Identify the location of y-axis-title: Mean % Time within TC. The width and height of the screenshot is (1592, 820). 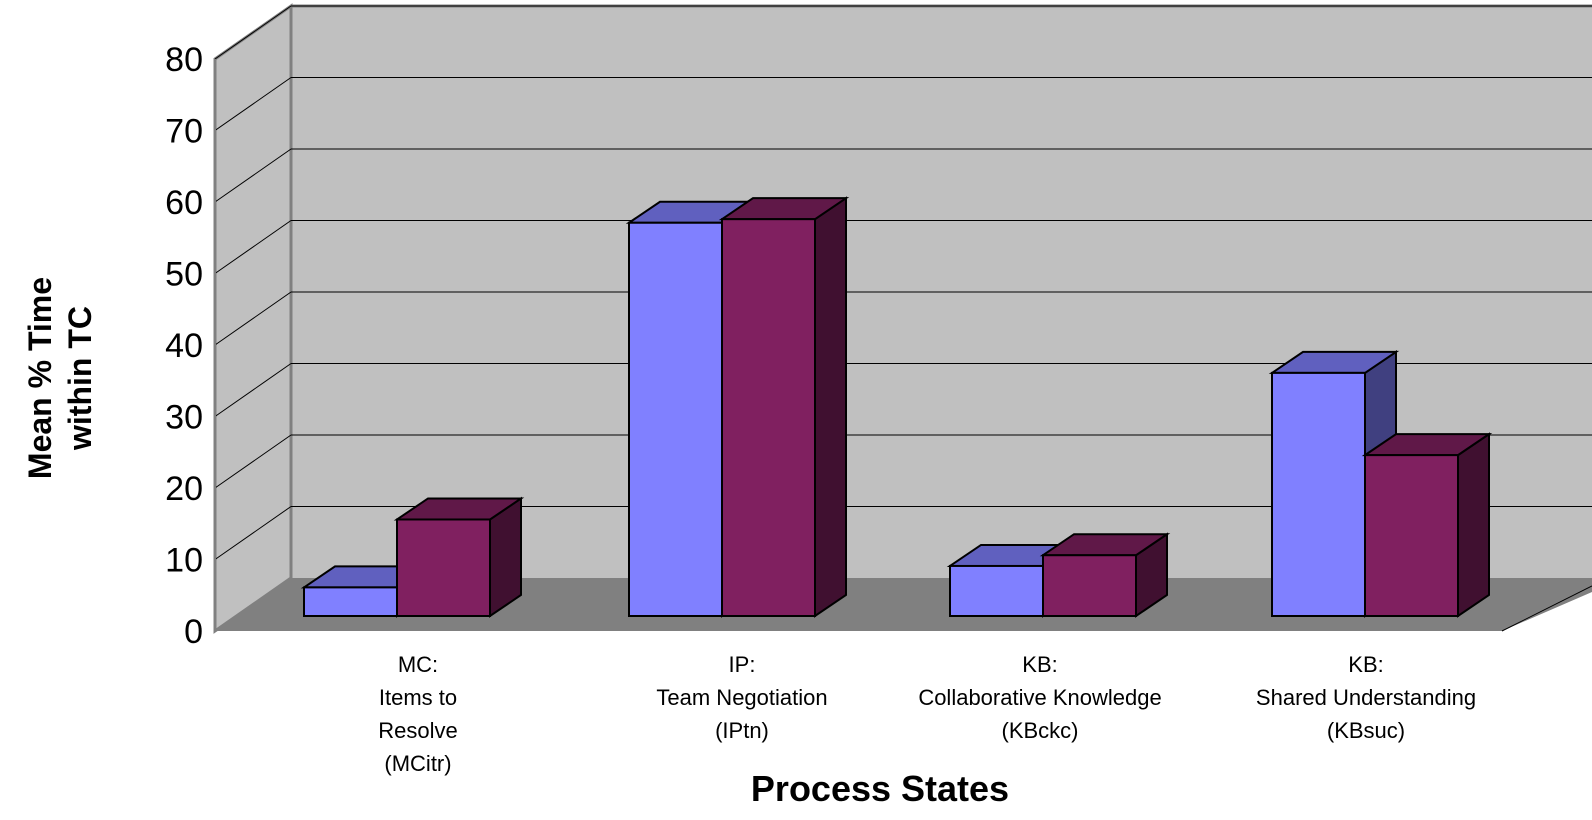
(60, 378).